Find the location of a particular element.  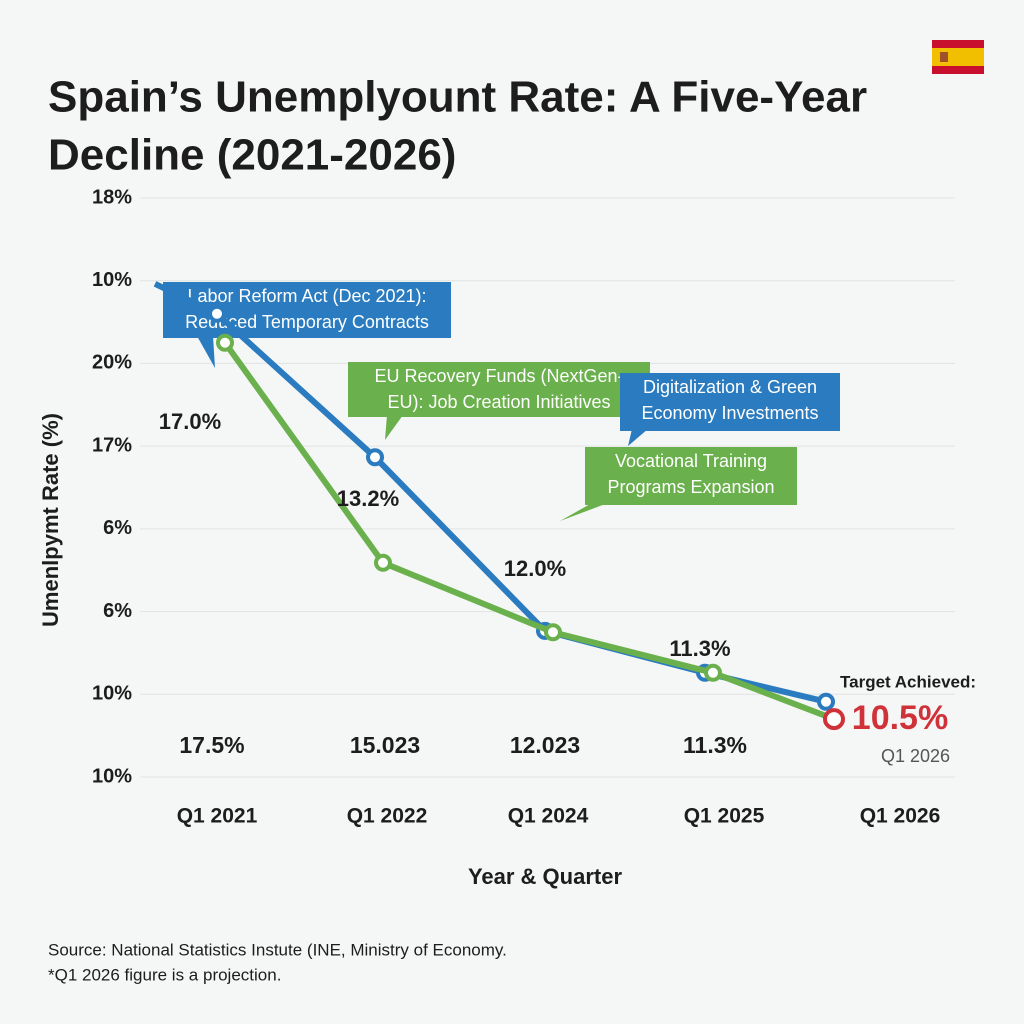

source-note: *Q1 2026 figure is a projection. is located at coordinates (164, 974).